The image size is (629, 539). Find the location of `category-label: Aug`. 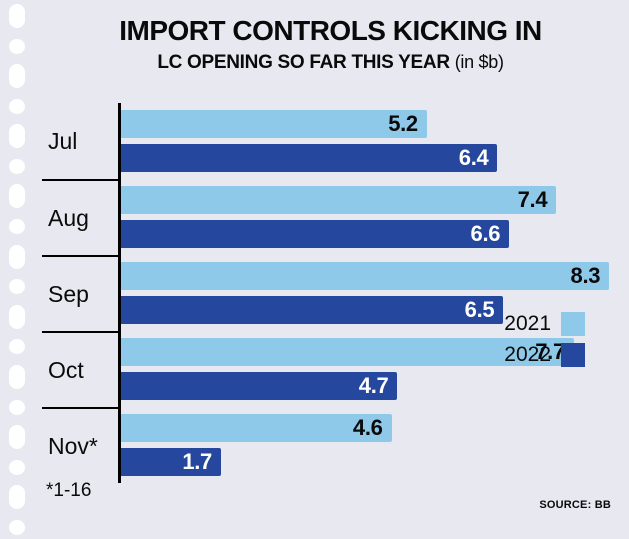

category-label: Aug is located at coordinates (80, 217).